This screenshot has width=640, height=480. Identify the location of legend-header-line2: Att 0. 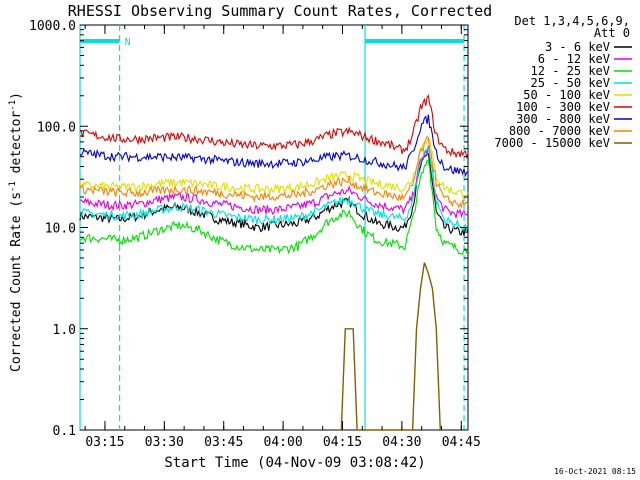
(612, 33).